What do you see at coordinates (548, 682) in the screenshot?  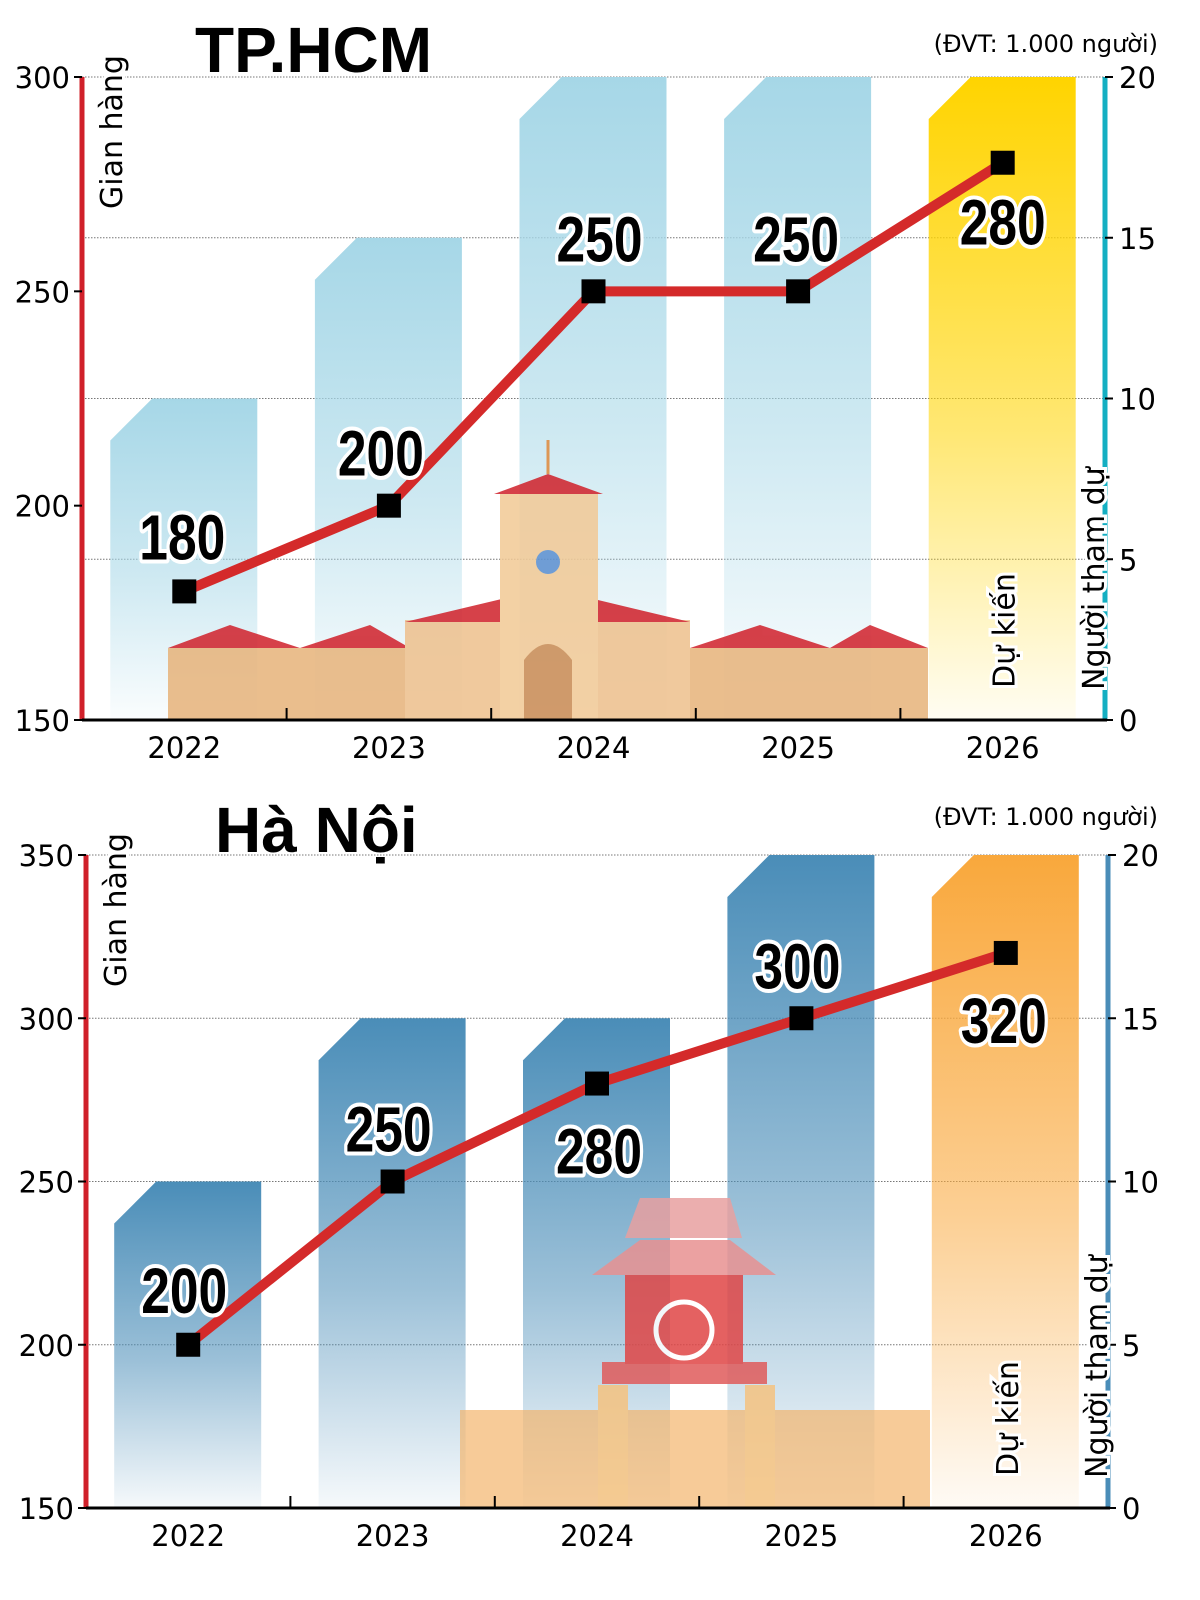 I see `building-door` at bounding box center [548, 682].